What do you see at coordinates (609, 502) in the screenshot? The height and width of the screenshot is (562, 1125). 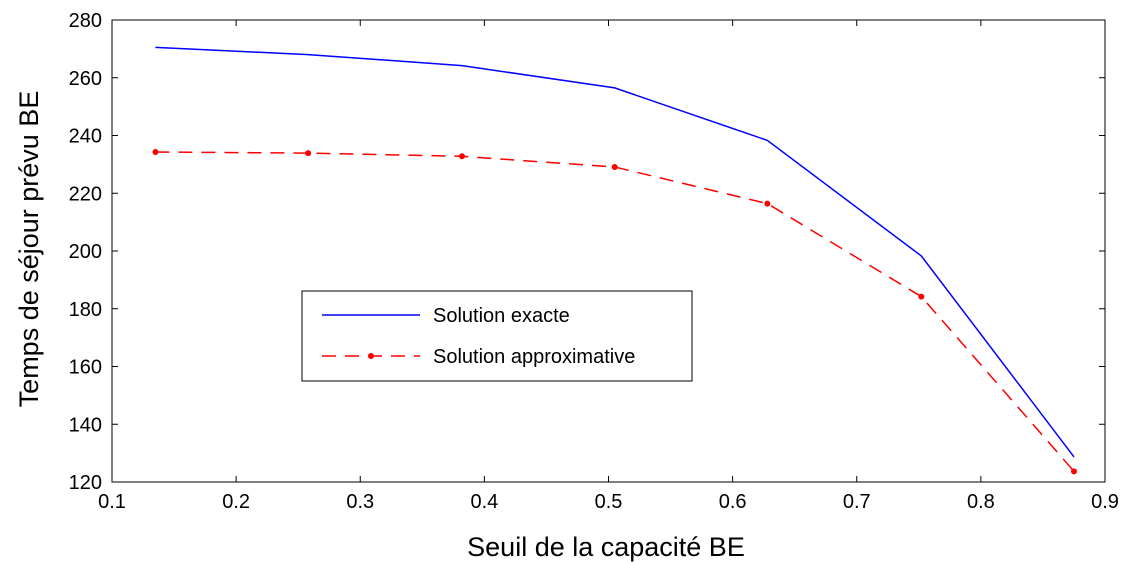 I see `x-tick-label: 0.5` at bounding box center [609, 502].